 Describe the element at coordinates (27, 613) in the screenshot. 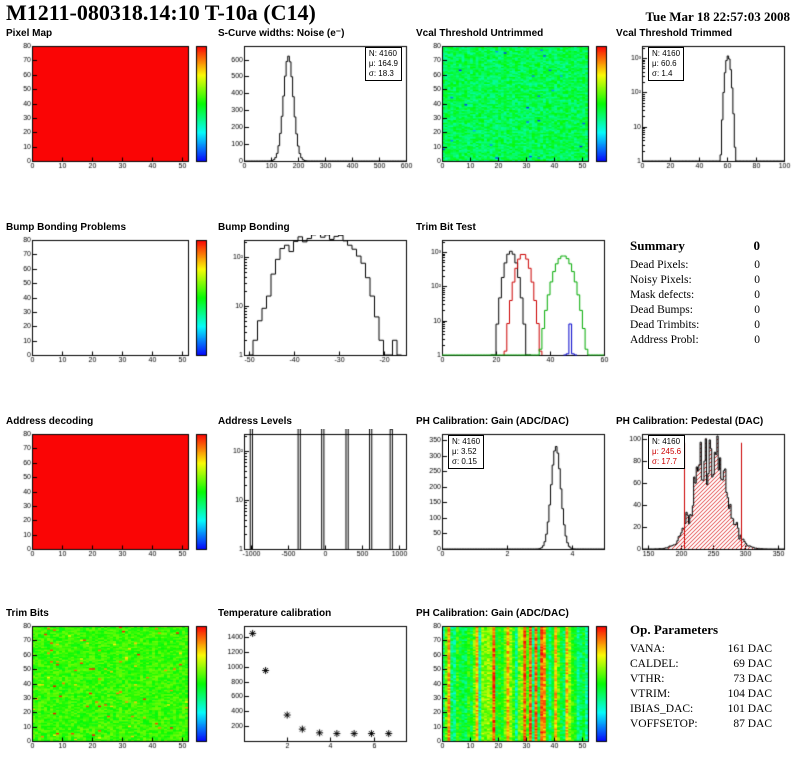

I see `chart-title: Trim Bits` at that location.